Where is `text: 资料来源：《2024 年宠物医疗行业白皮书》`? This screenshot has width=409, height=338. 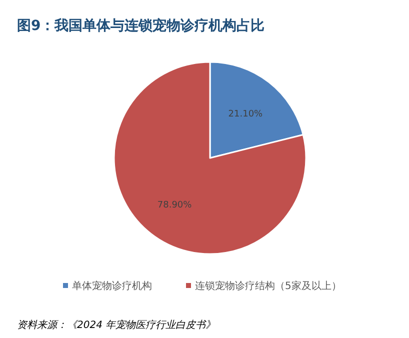 text: 资料来源：《2024 年宠物医疗行业白皮书》 is located at coordinates (116, 325).